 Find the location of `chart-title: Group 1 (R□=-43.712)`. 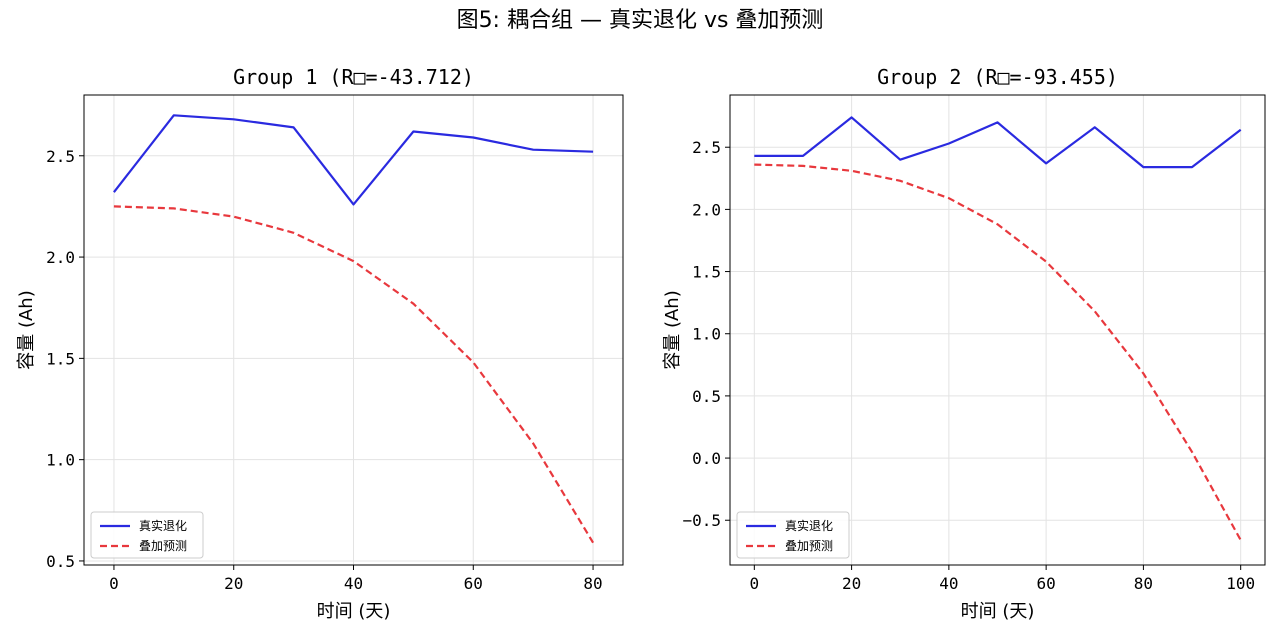

chart-title: Group 1 (R□=-43.712) is located at coordinates (353, 77).